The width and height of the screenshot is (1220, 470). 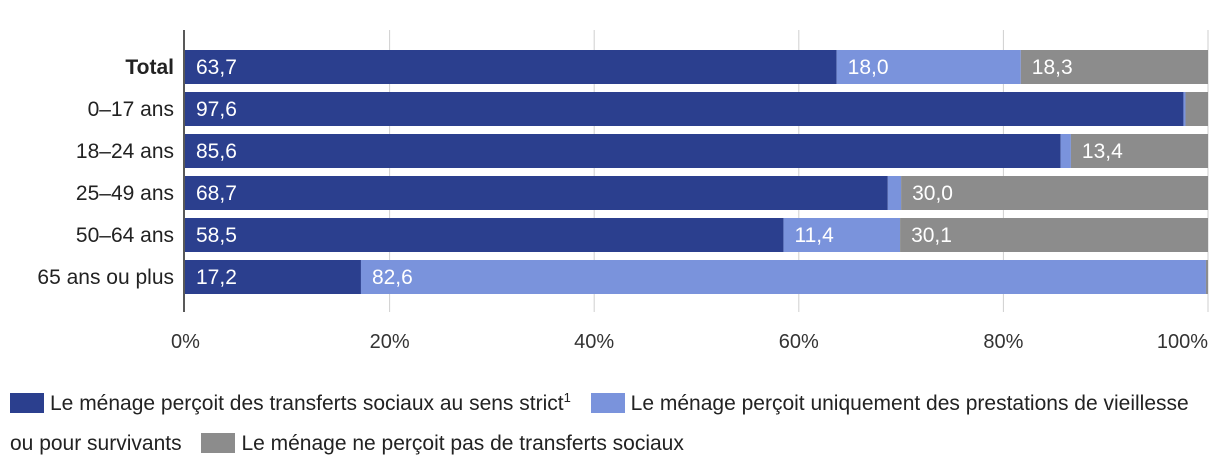 What do you see at coordinates (799, 342) in the screenshot?
I see `x-tick-label-60: 60%` at bounding box center [799, 342].